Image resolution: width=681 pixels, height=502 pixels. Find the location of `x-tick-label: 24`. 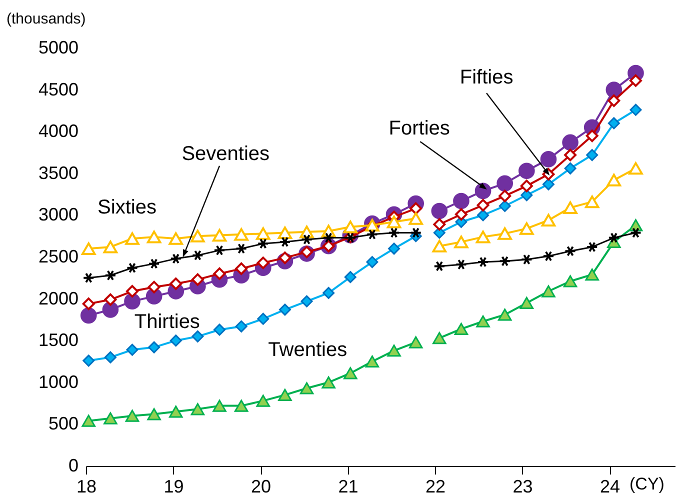

x-tick-label: 24 is located at coordinates (610, 486).